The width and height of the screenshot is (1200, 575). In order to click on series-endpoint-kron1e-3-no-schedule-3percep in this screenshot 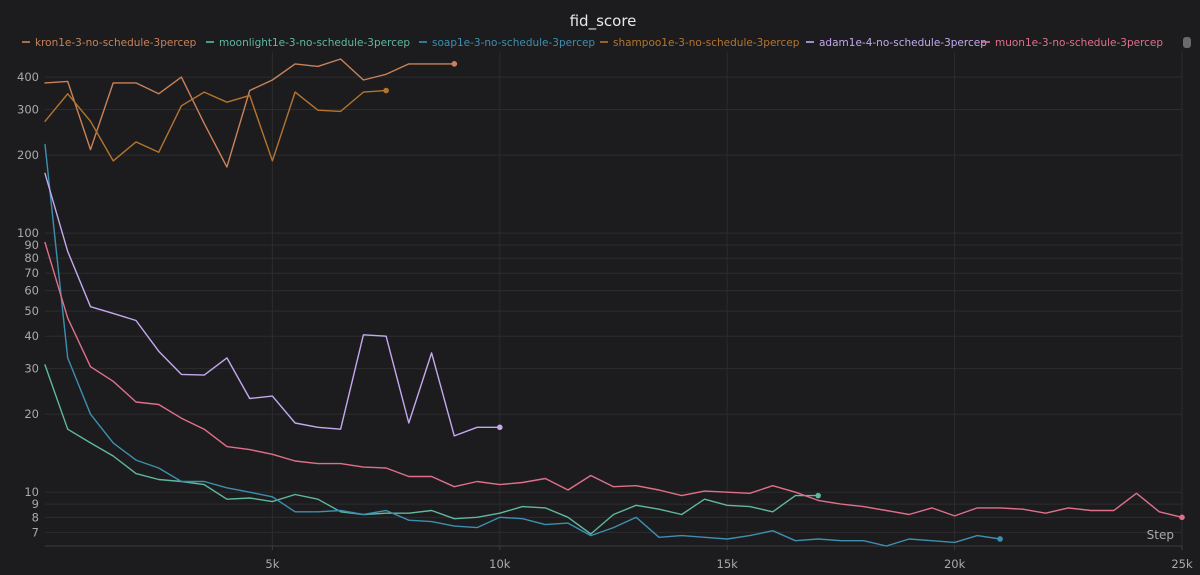, I will do `click(454, 64)`.